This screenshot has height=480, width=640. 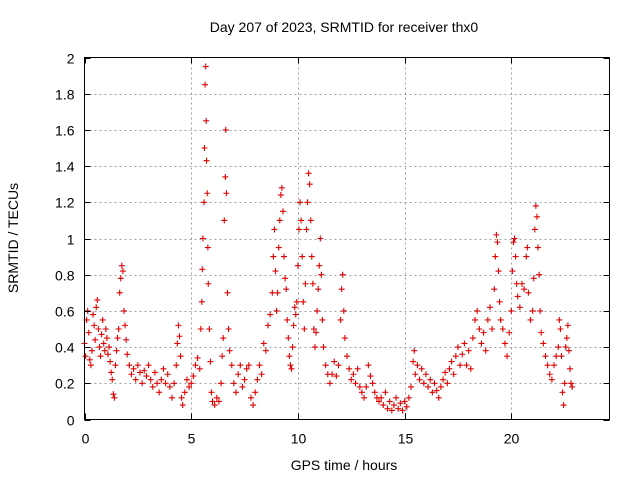 What do you see at coordinates (86, 439) in the screenshot?
I see `x-tick-label: 0` at bounding box center [86, 439].